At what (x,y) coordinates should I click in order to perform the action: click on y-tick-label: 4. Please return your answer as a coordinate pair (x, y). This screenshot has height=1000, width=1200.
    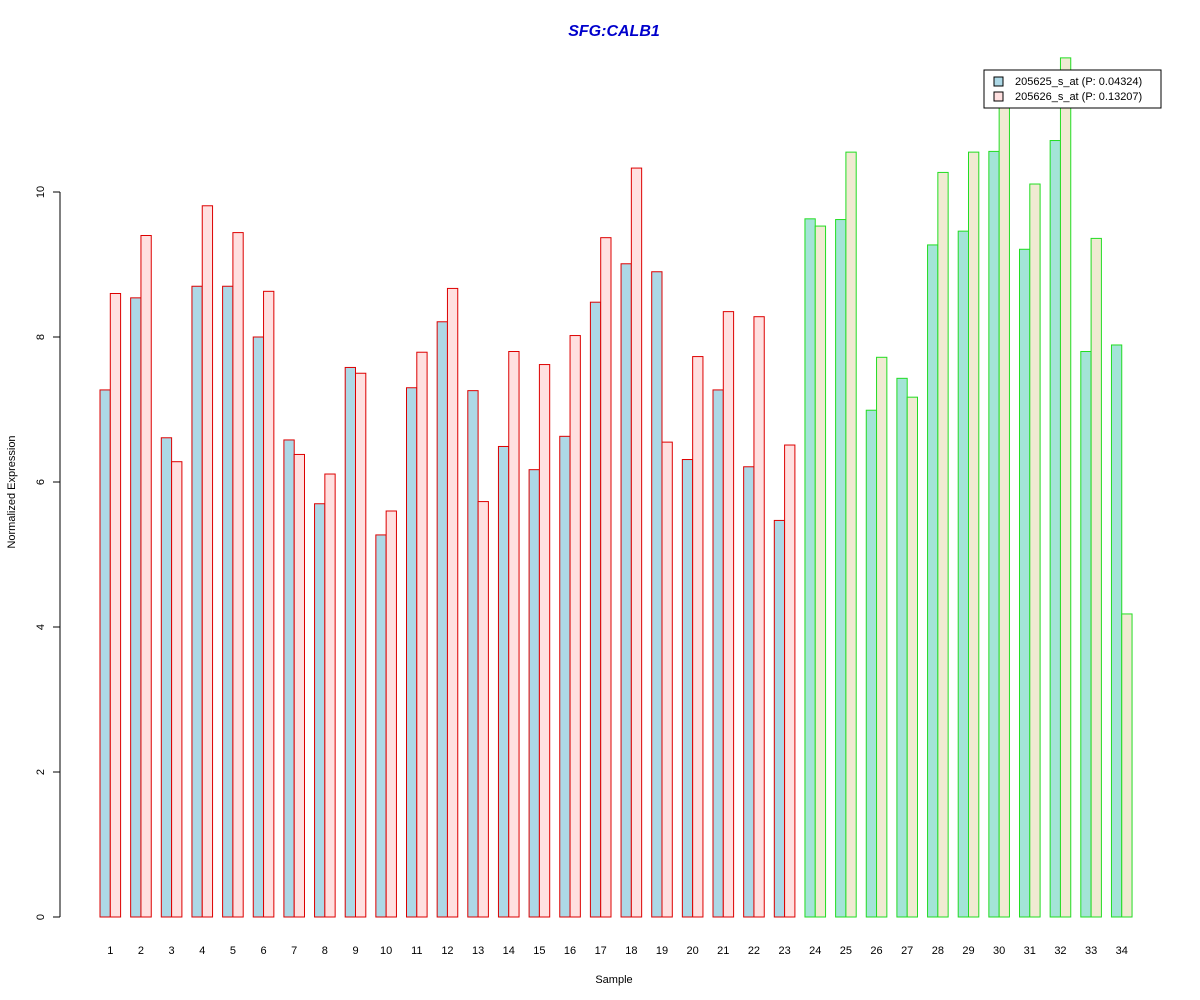
    Looking at the image, I should click on (41, 627).